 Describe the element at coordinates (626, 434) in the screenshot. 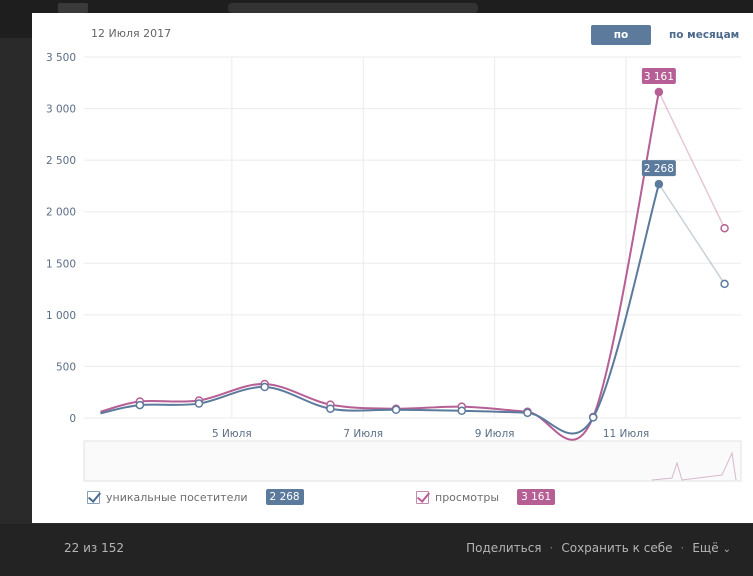

I see `x-tick-label: 11 Июля` at that location.